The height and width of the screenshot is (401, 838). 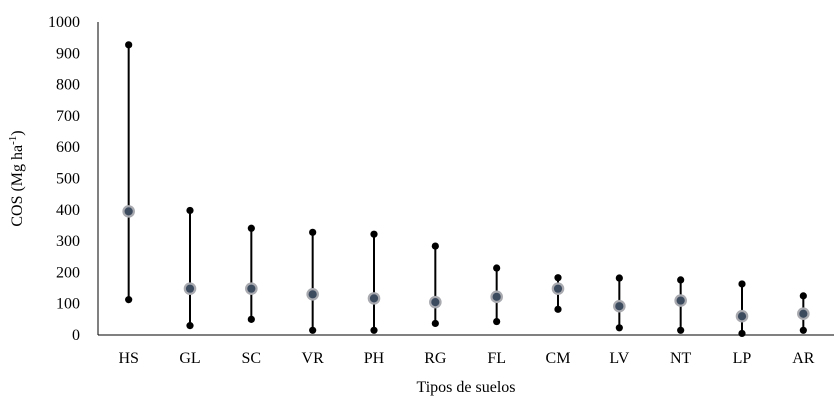 What do you see at coordinates (803, 296) in the screenshot?
I see `max-point-ar` at bounding box center [803, 296].